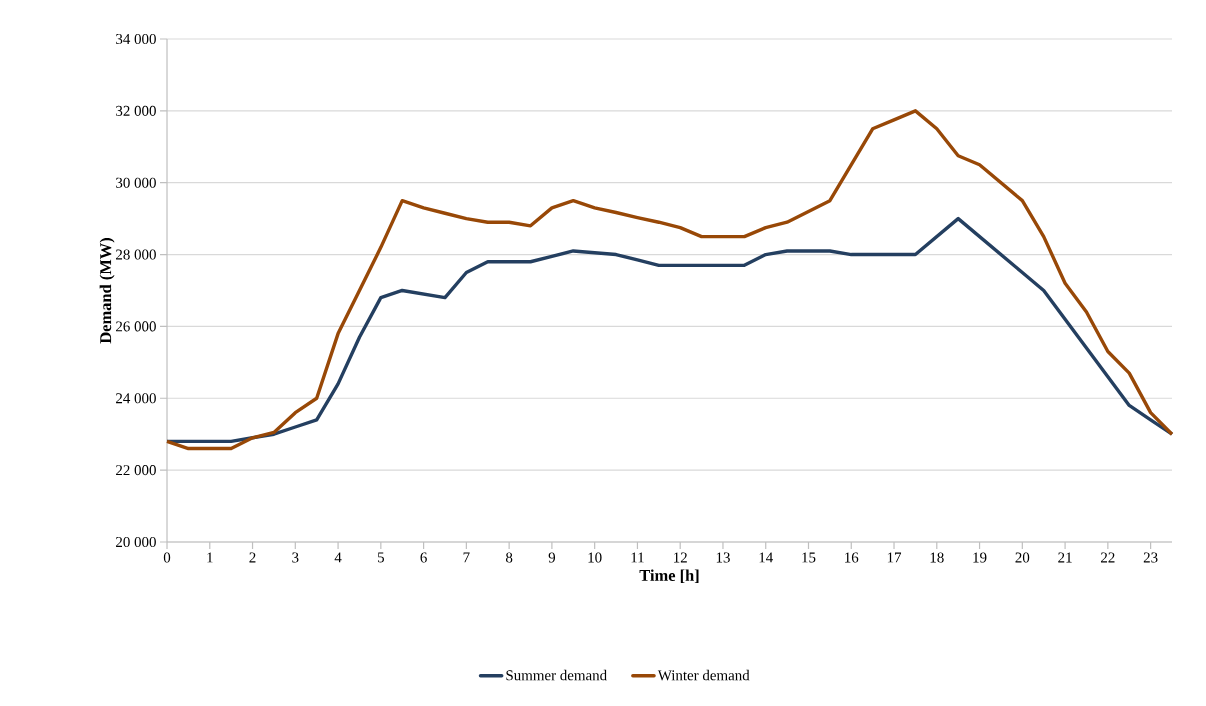  I want to click on y-axis-title: Demand (MW), so click(107, 291).